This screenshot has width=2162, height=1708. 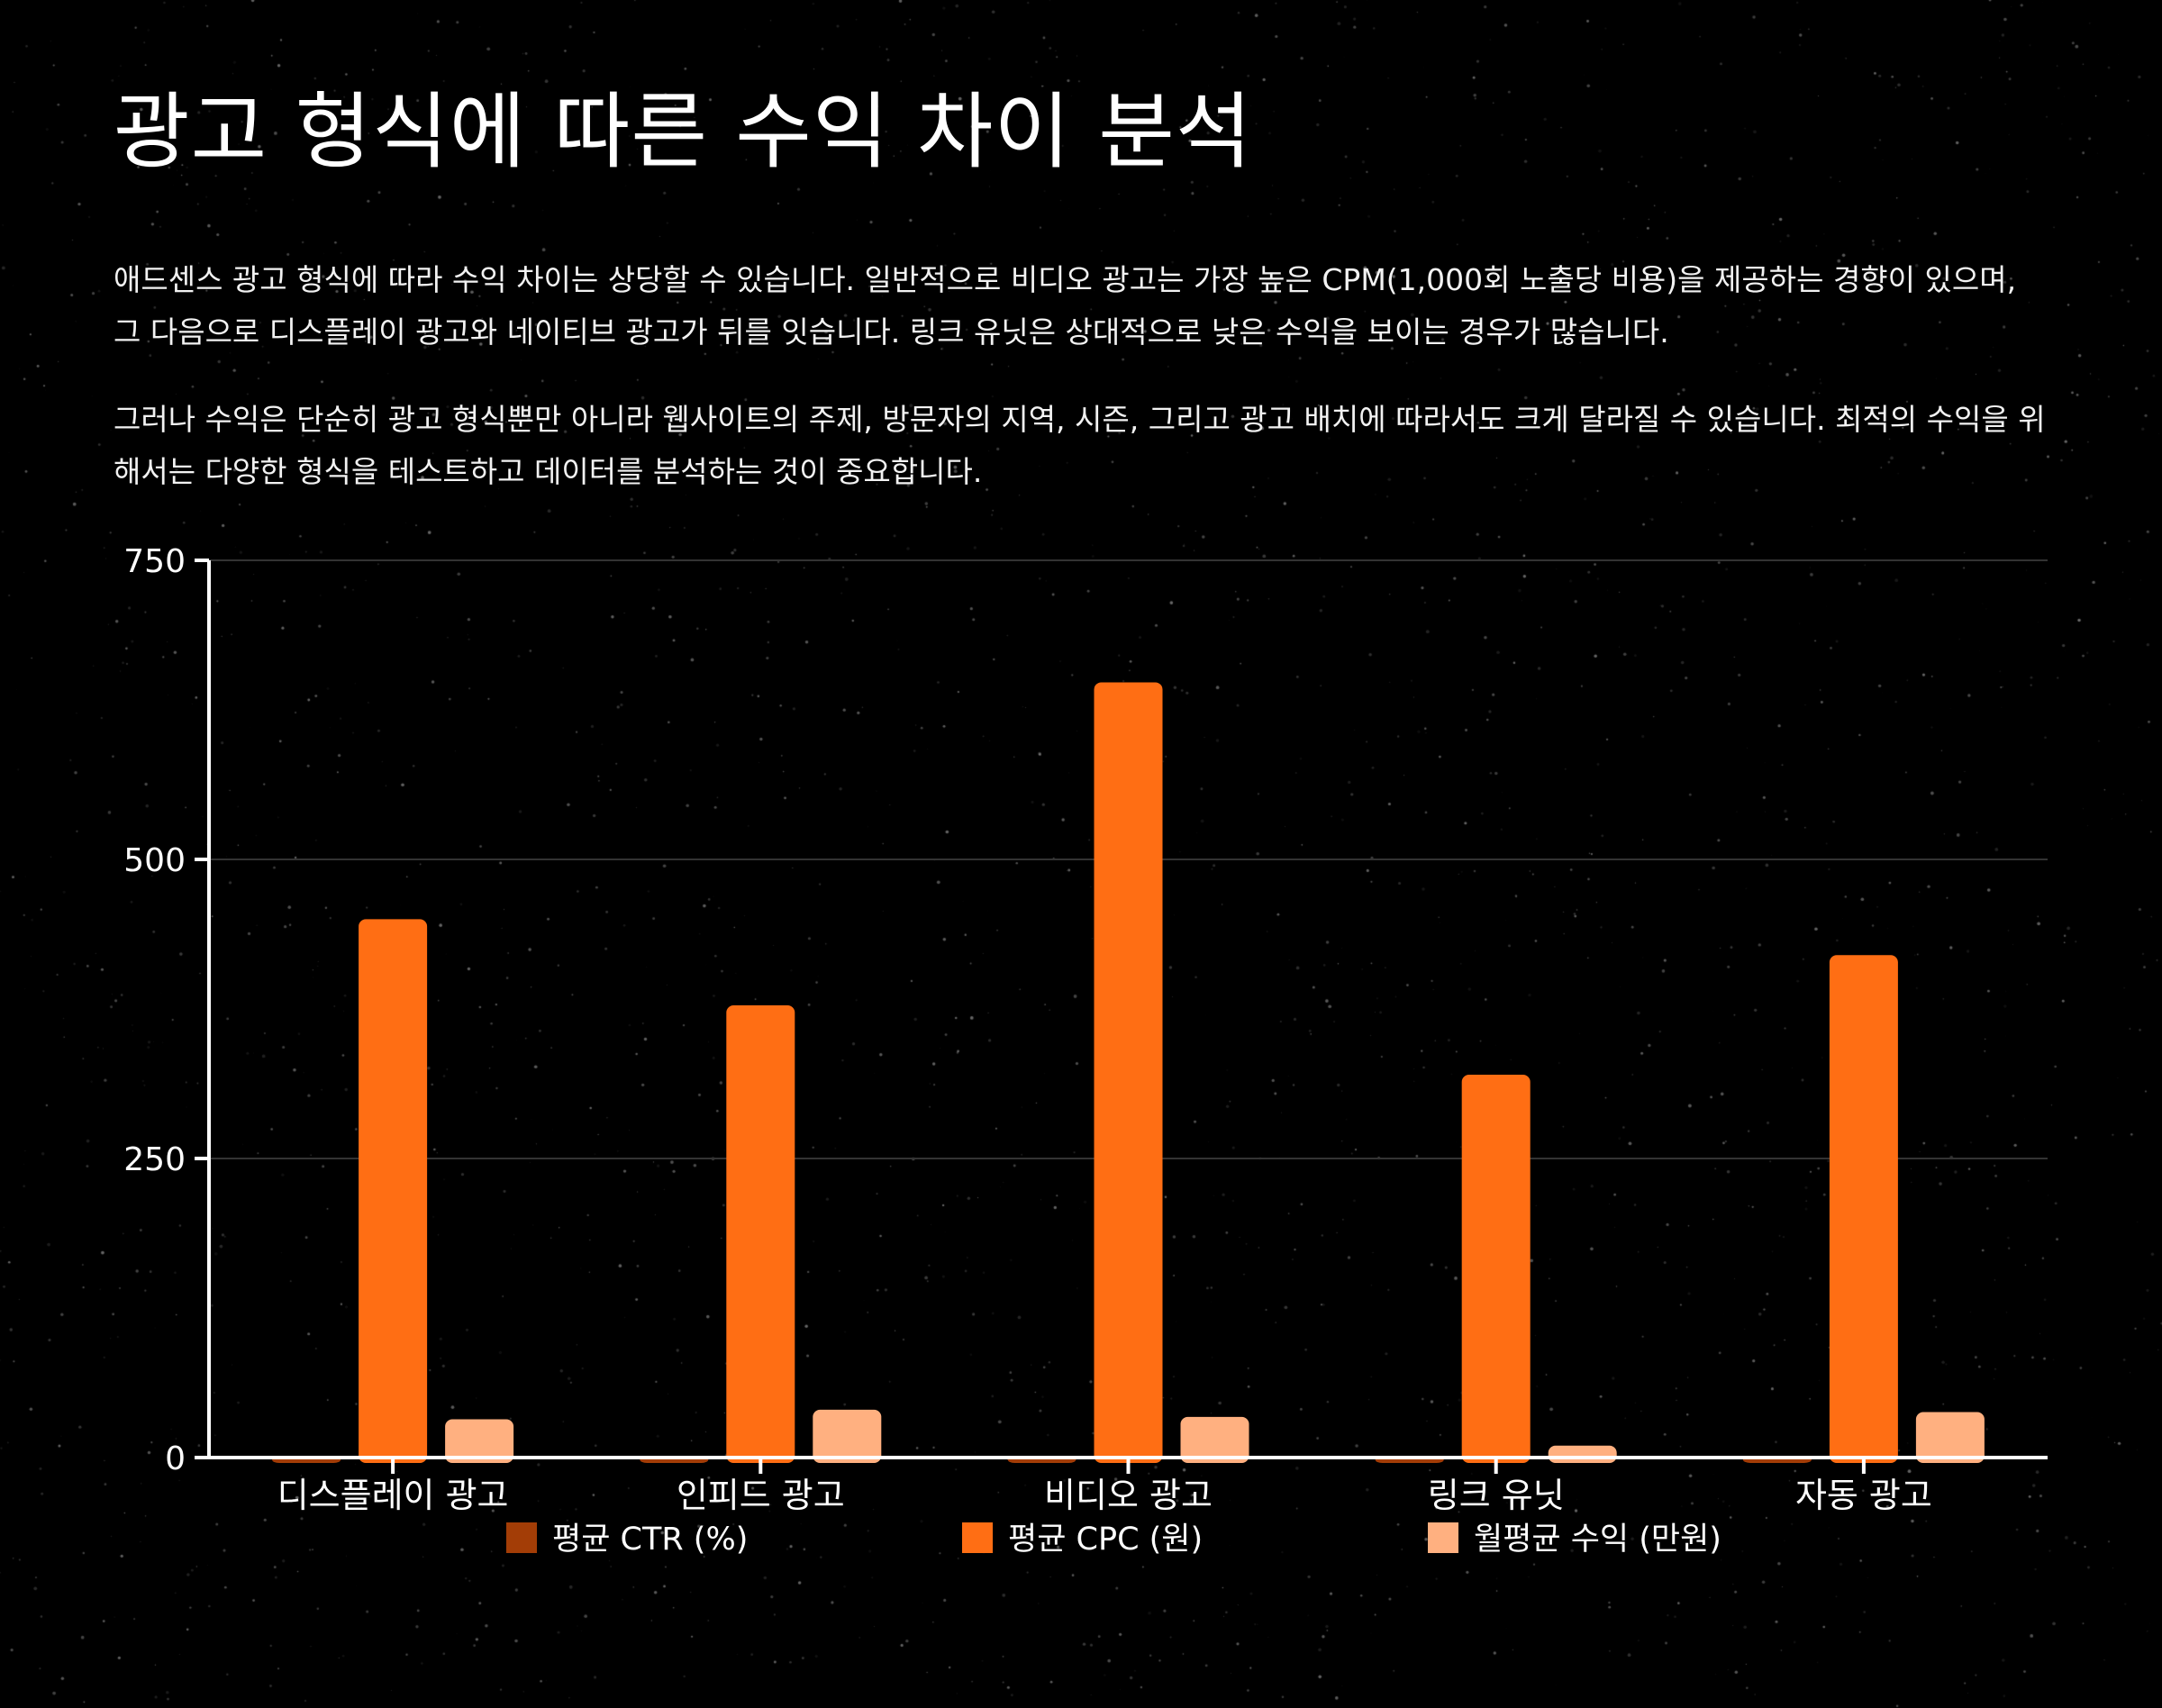 I want to click on x-tick-label: 디스플레이 광고, so click(x=393, y=1495).